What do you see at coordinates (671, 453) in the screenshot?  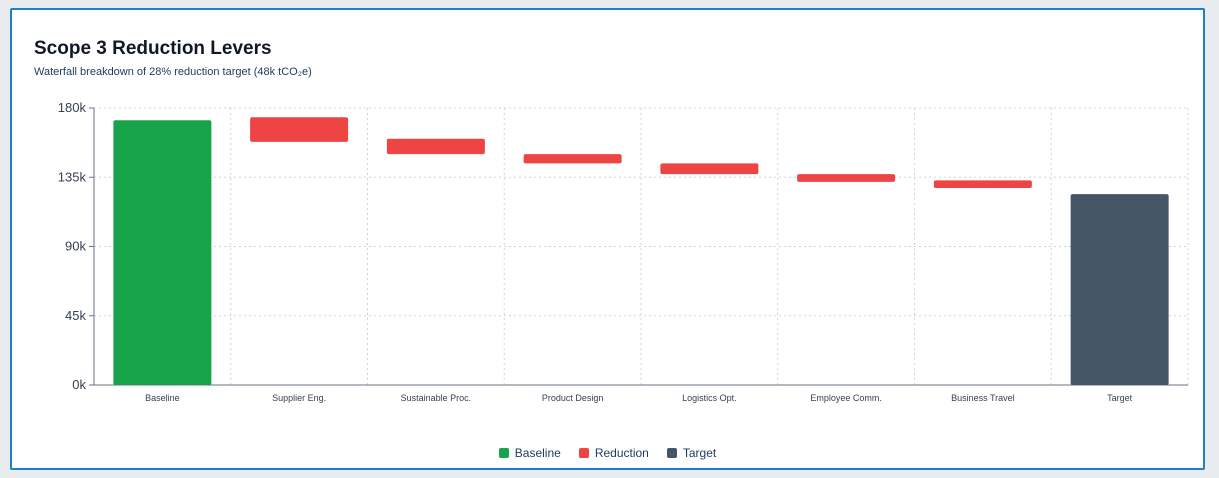 I see `legend-swatch-target` at bounding box center [671, 453].